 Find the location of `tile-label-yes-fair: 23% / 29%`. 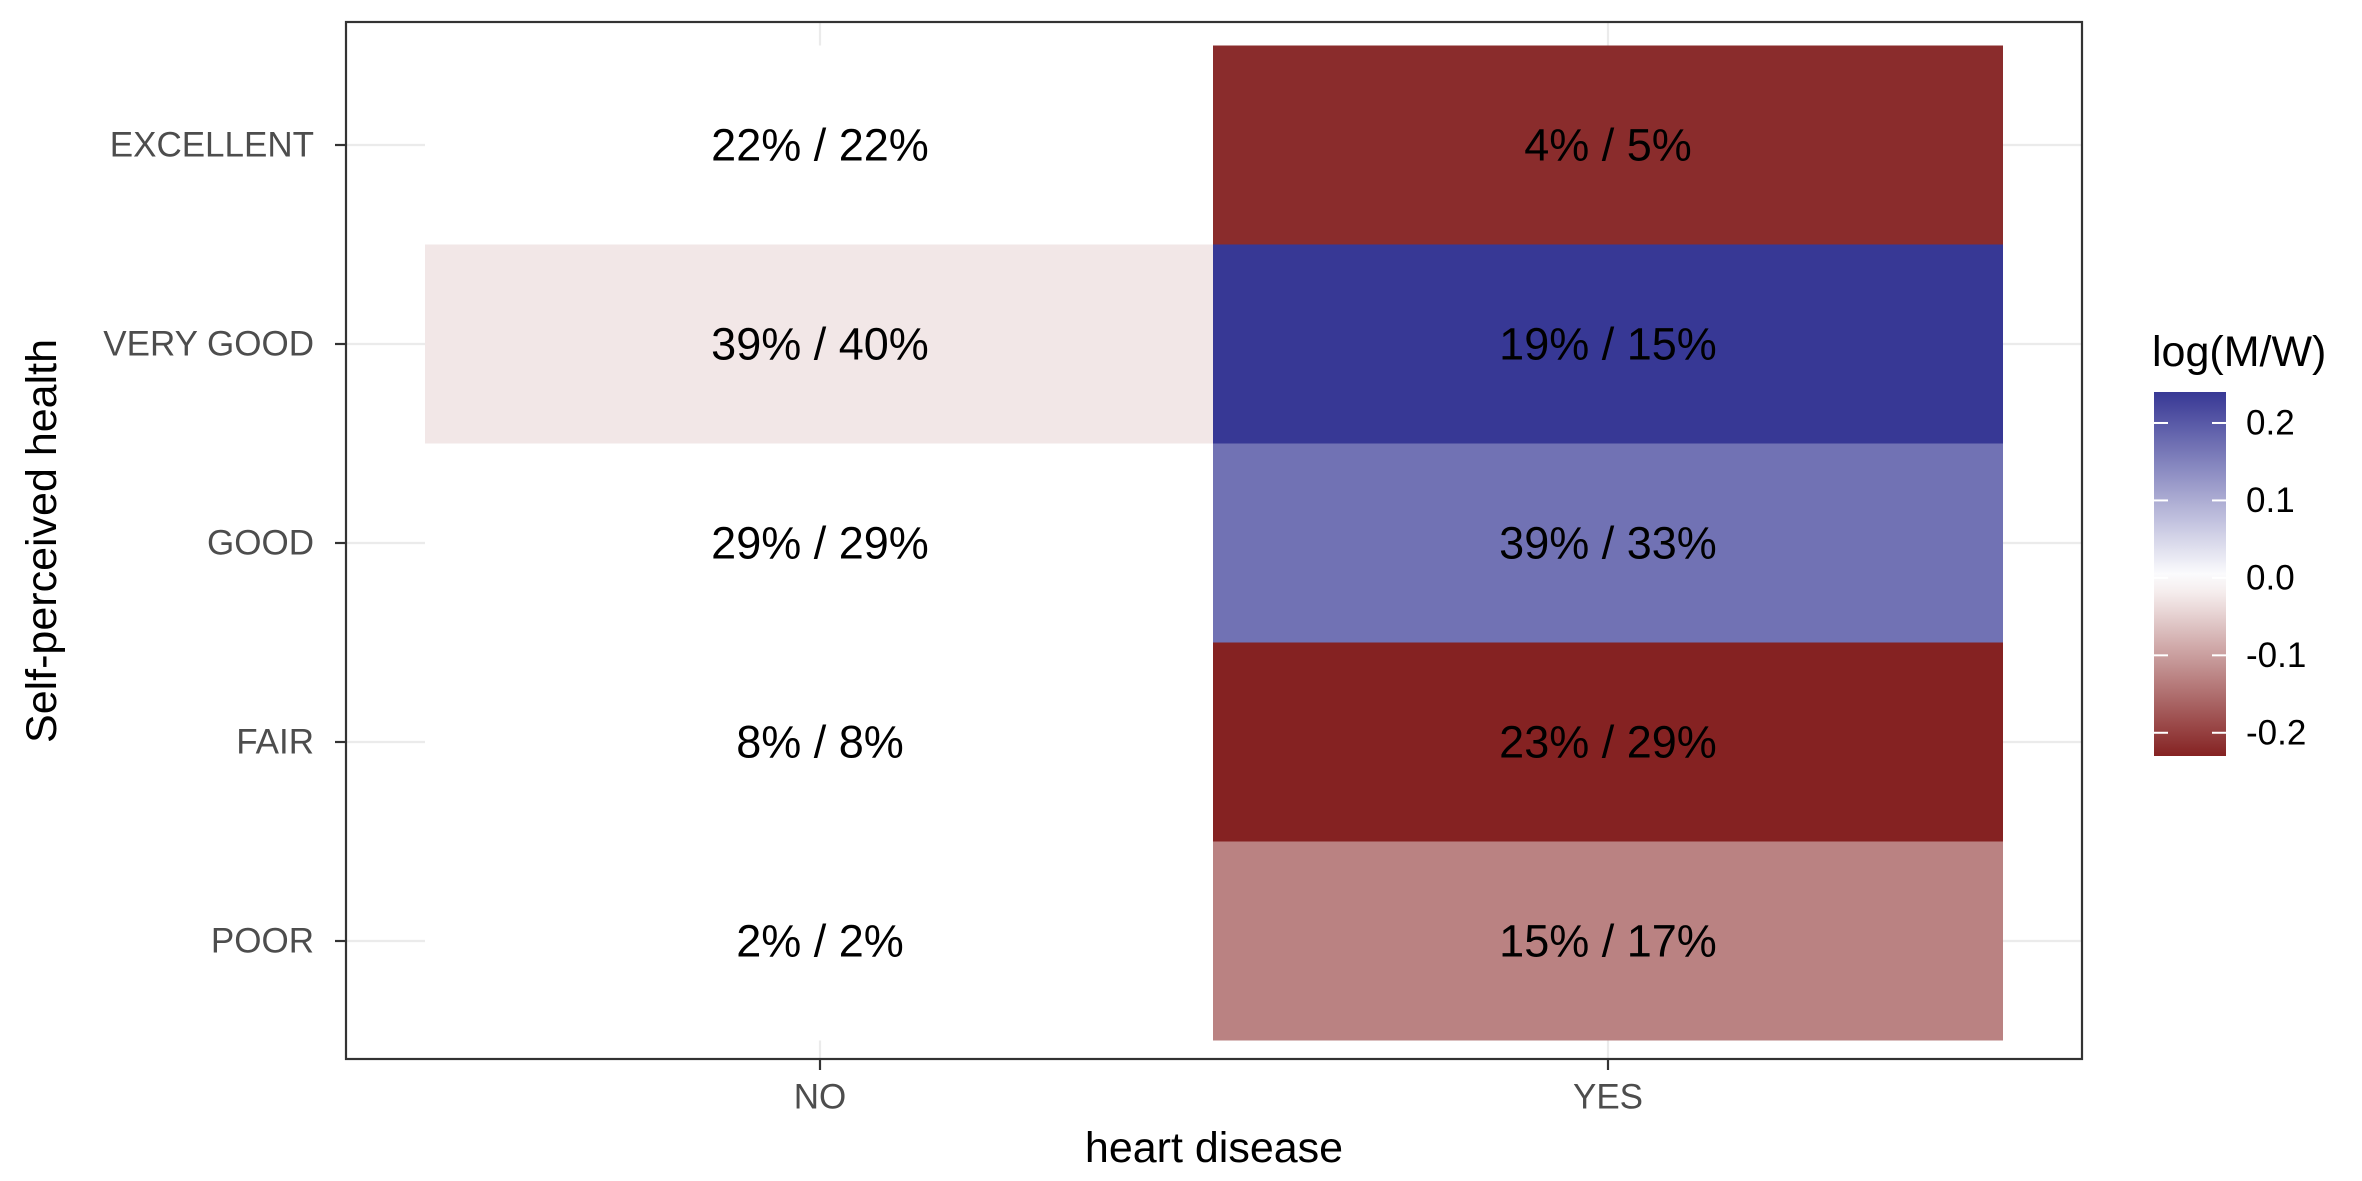

tile-label-yes-fair: 23% / 29% is located at coordinates (1608, 742).